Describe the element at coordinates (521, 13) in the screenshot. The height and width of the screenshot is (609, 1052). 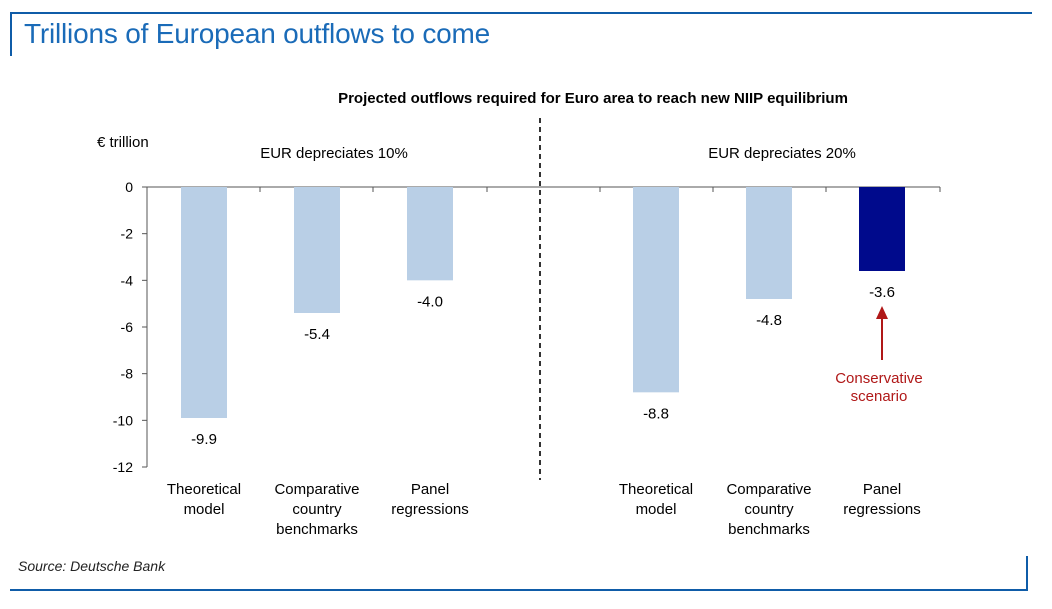
I see `frame-top-border` at that location.